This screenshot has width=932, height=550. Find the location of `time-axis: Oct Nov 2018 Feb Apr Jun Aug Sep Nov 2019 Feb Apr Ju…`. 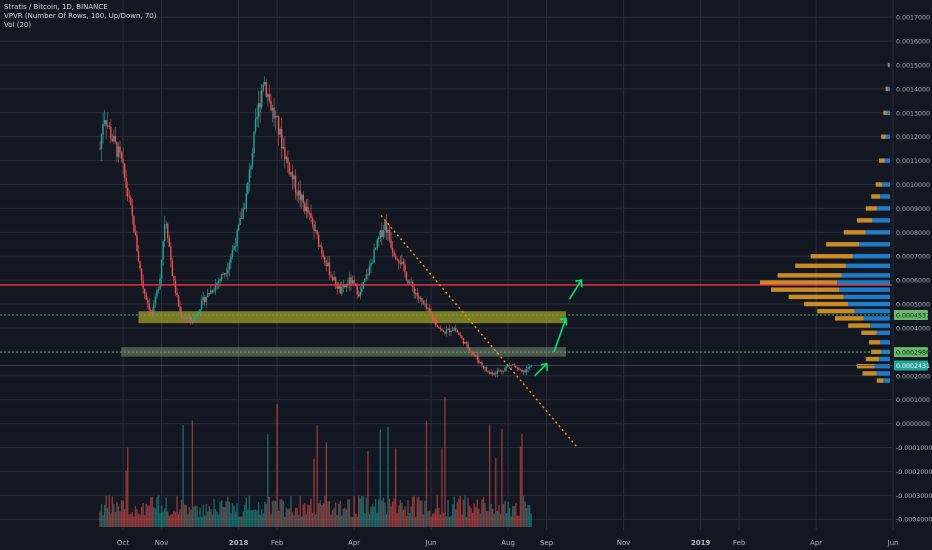

time-axis: Oct Nov 2018 Feb Apr Jun Aug Sep Nov 2019 Feb Apr Ju… is located at coordinates (508, 543).